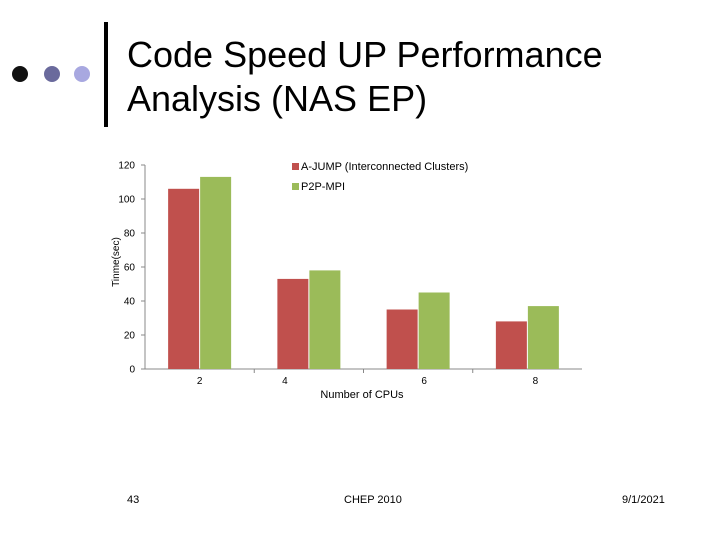  I want to click on y-tick-label: 80, so click(130, 234).